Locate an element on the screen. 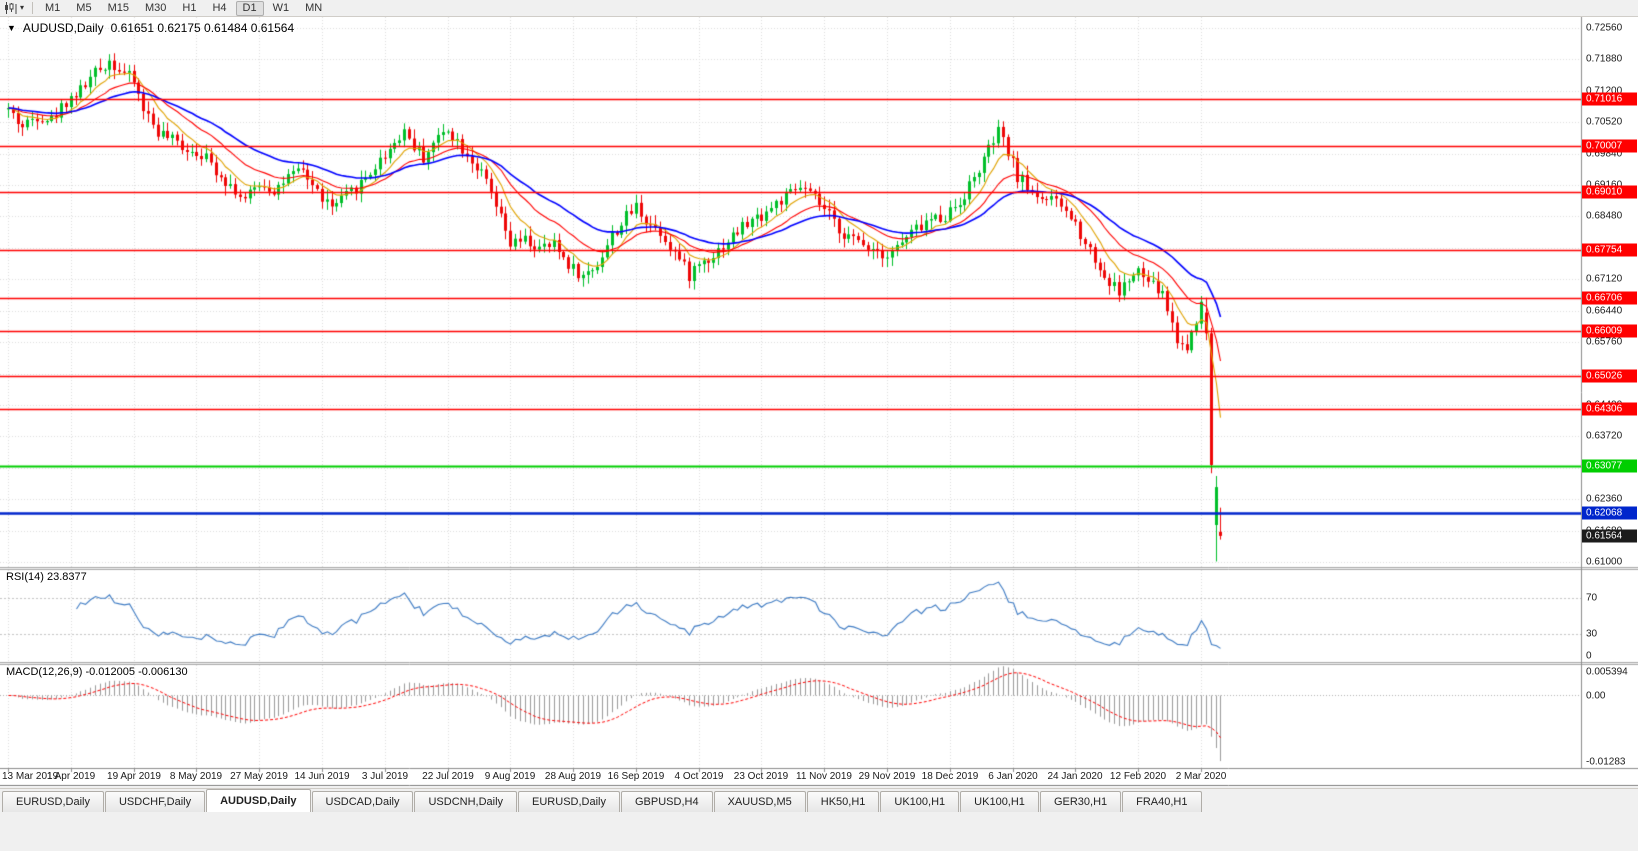 The width and height of the screenshot is (1638, 851). date-axis-label: 11 Nov 2019 is located at coordinates (824, 776).